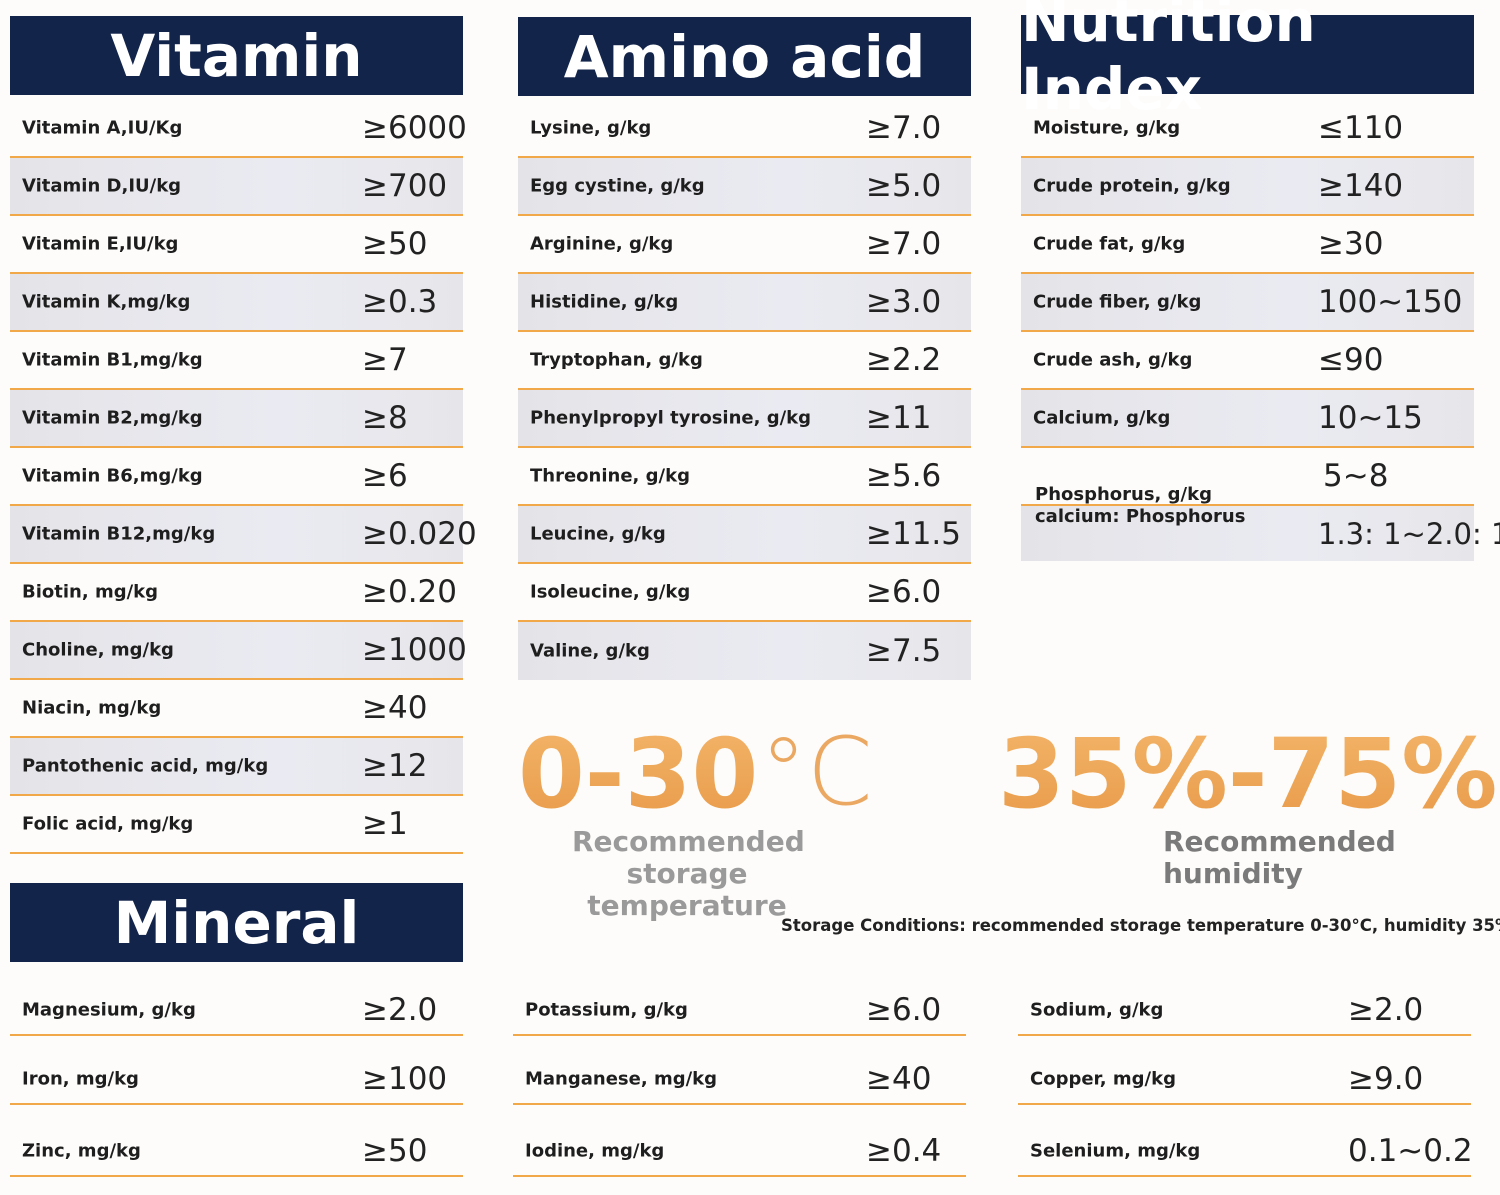 The height and width of the screenshot is (1195, 1500). Describe the element at coordinates (744, 593) in the screenshot. I see `table-row: Isoleucine, g/kg ≥6.0` at that location.